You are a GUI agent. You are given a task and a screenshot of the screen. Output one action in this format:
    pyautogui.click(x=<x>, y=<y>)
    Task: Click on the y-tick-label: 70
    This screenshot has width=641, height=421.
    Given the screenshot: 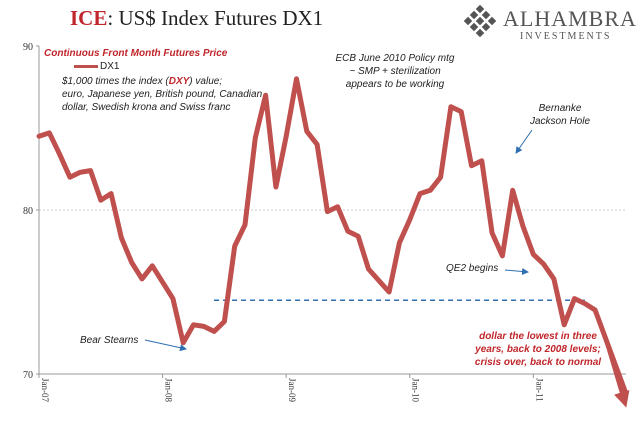 What is the action you would take?
    pyautogui.click(x=28, y=375)
    